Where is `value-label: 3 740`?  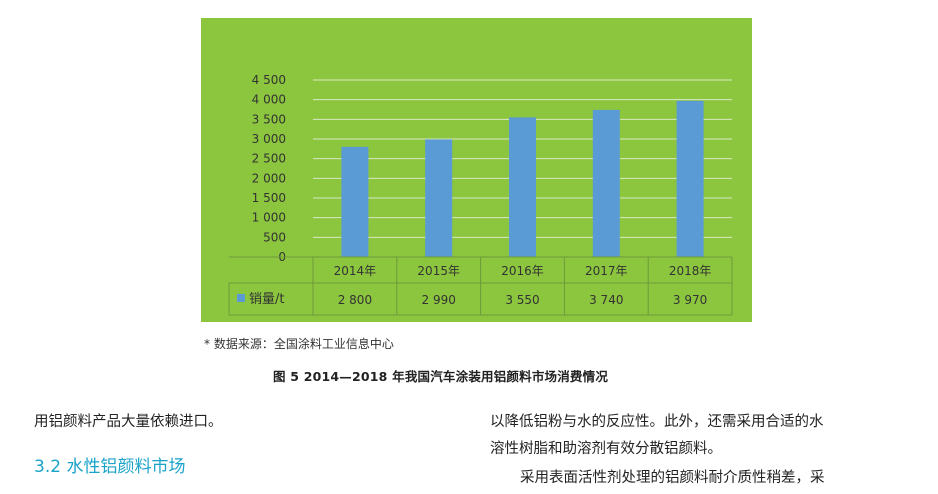
value-label: 3 740 is located at coordinates (606, 300).